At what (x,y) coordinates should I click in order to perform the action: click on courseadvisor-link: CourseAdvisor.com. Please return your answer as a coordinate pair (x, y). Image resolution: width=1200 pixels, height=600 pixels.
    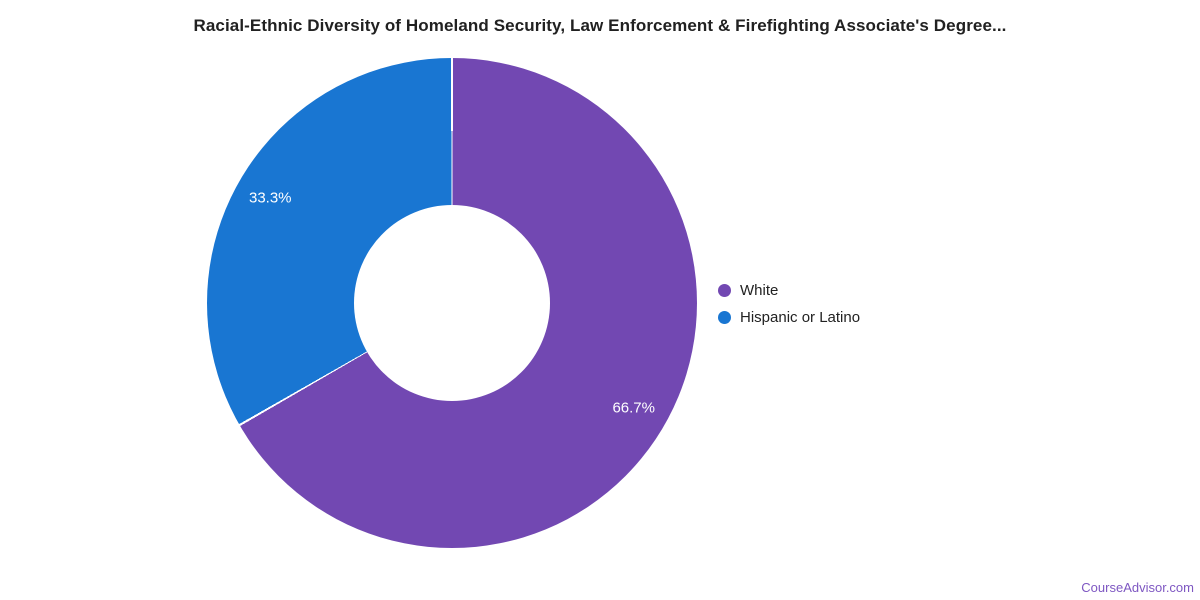
    Looking at the image, I should click on (1137, 587).